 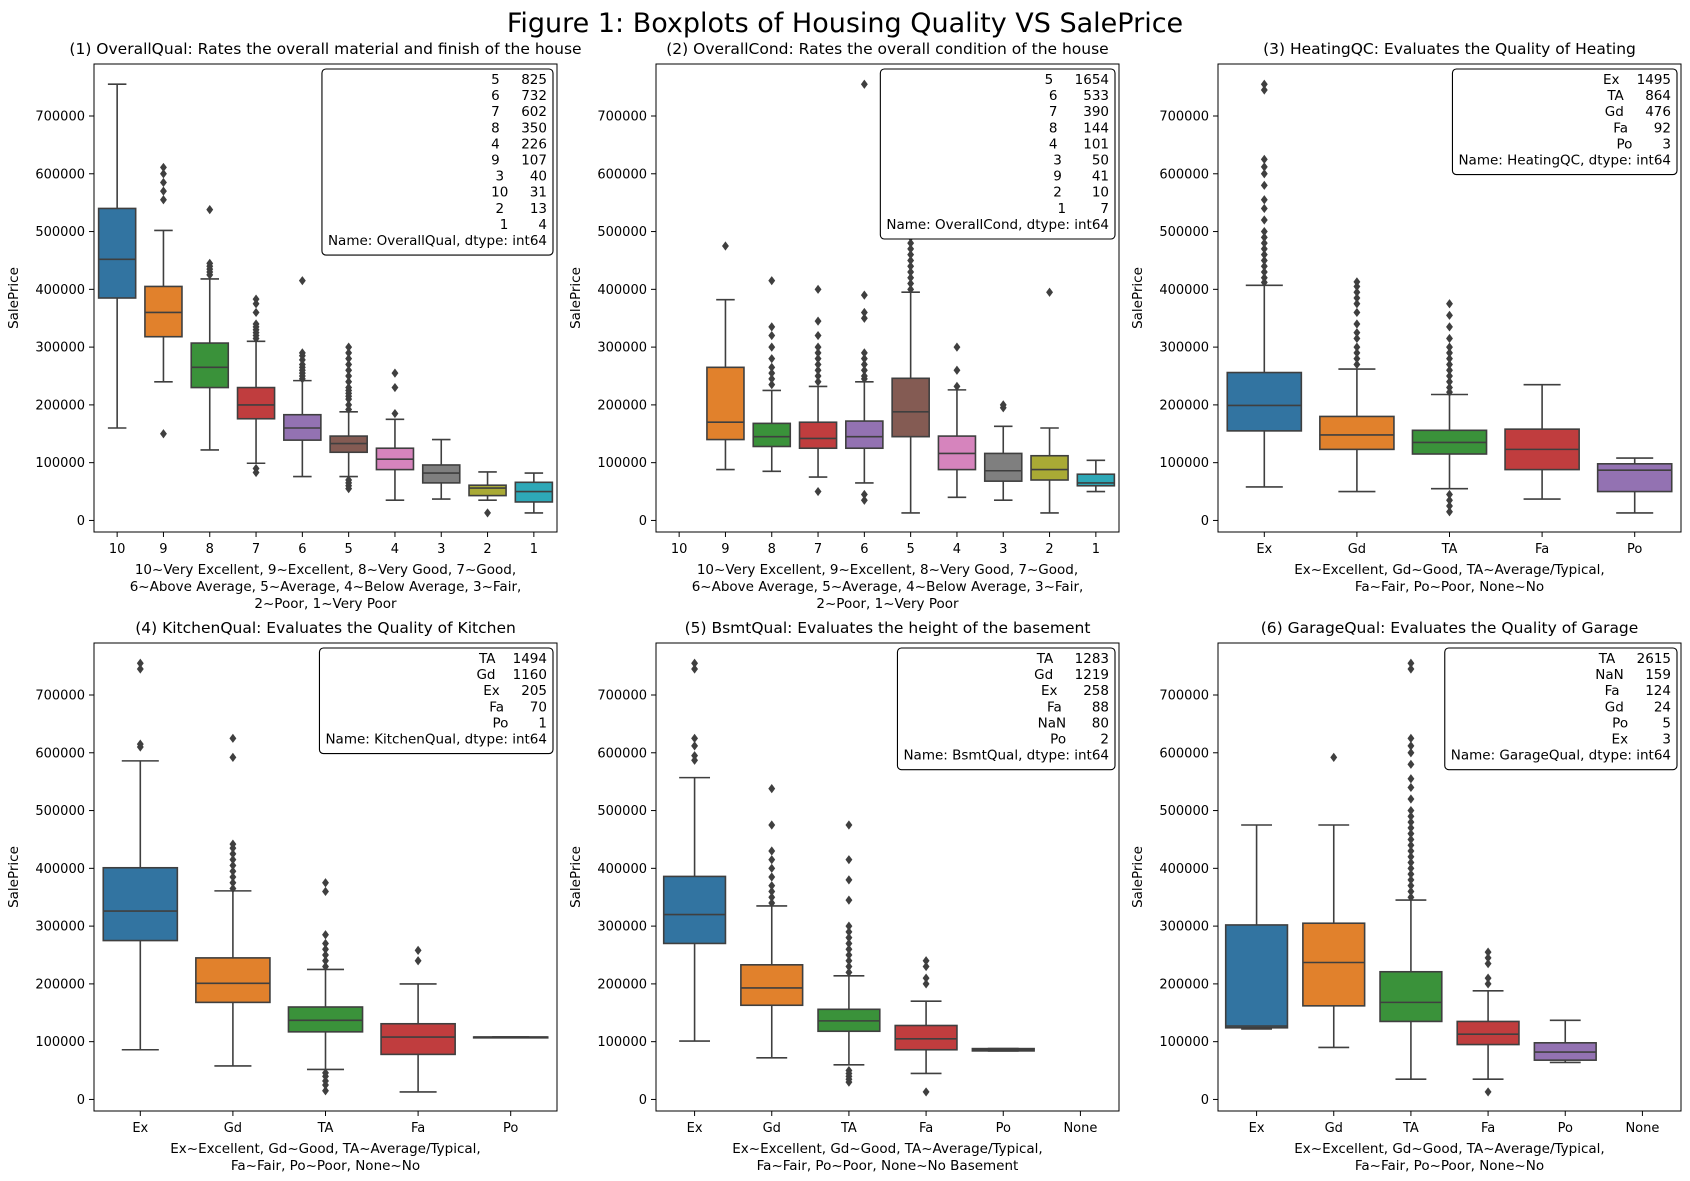 What do you see at coordinates (521, 209) in the screenshot?
I see `legend-line: 2 13` at bounding box center [521, 209].